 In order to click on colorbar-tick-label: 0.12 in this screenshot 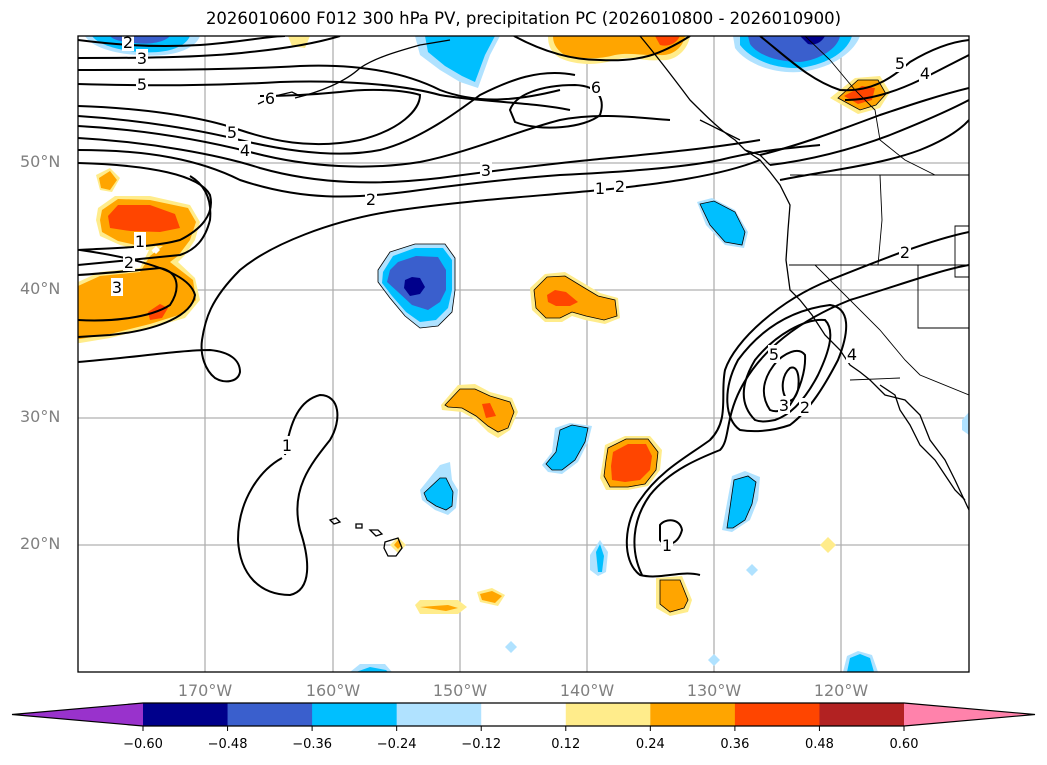, I will do `click(566, 744)`.